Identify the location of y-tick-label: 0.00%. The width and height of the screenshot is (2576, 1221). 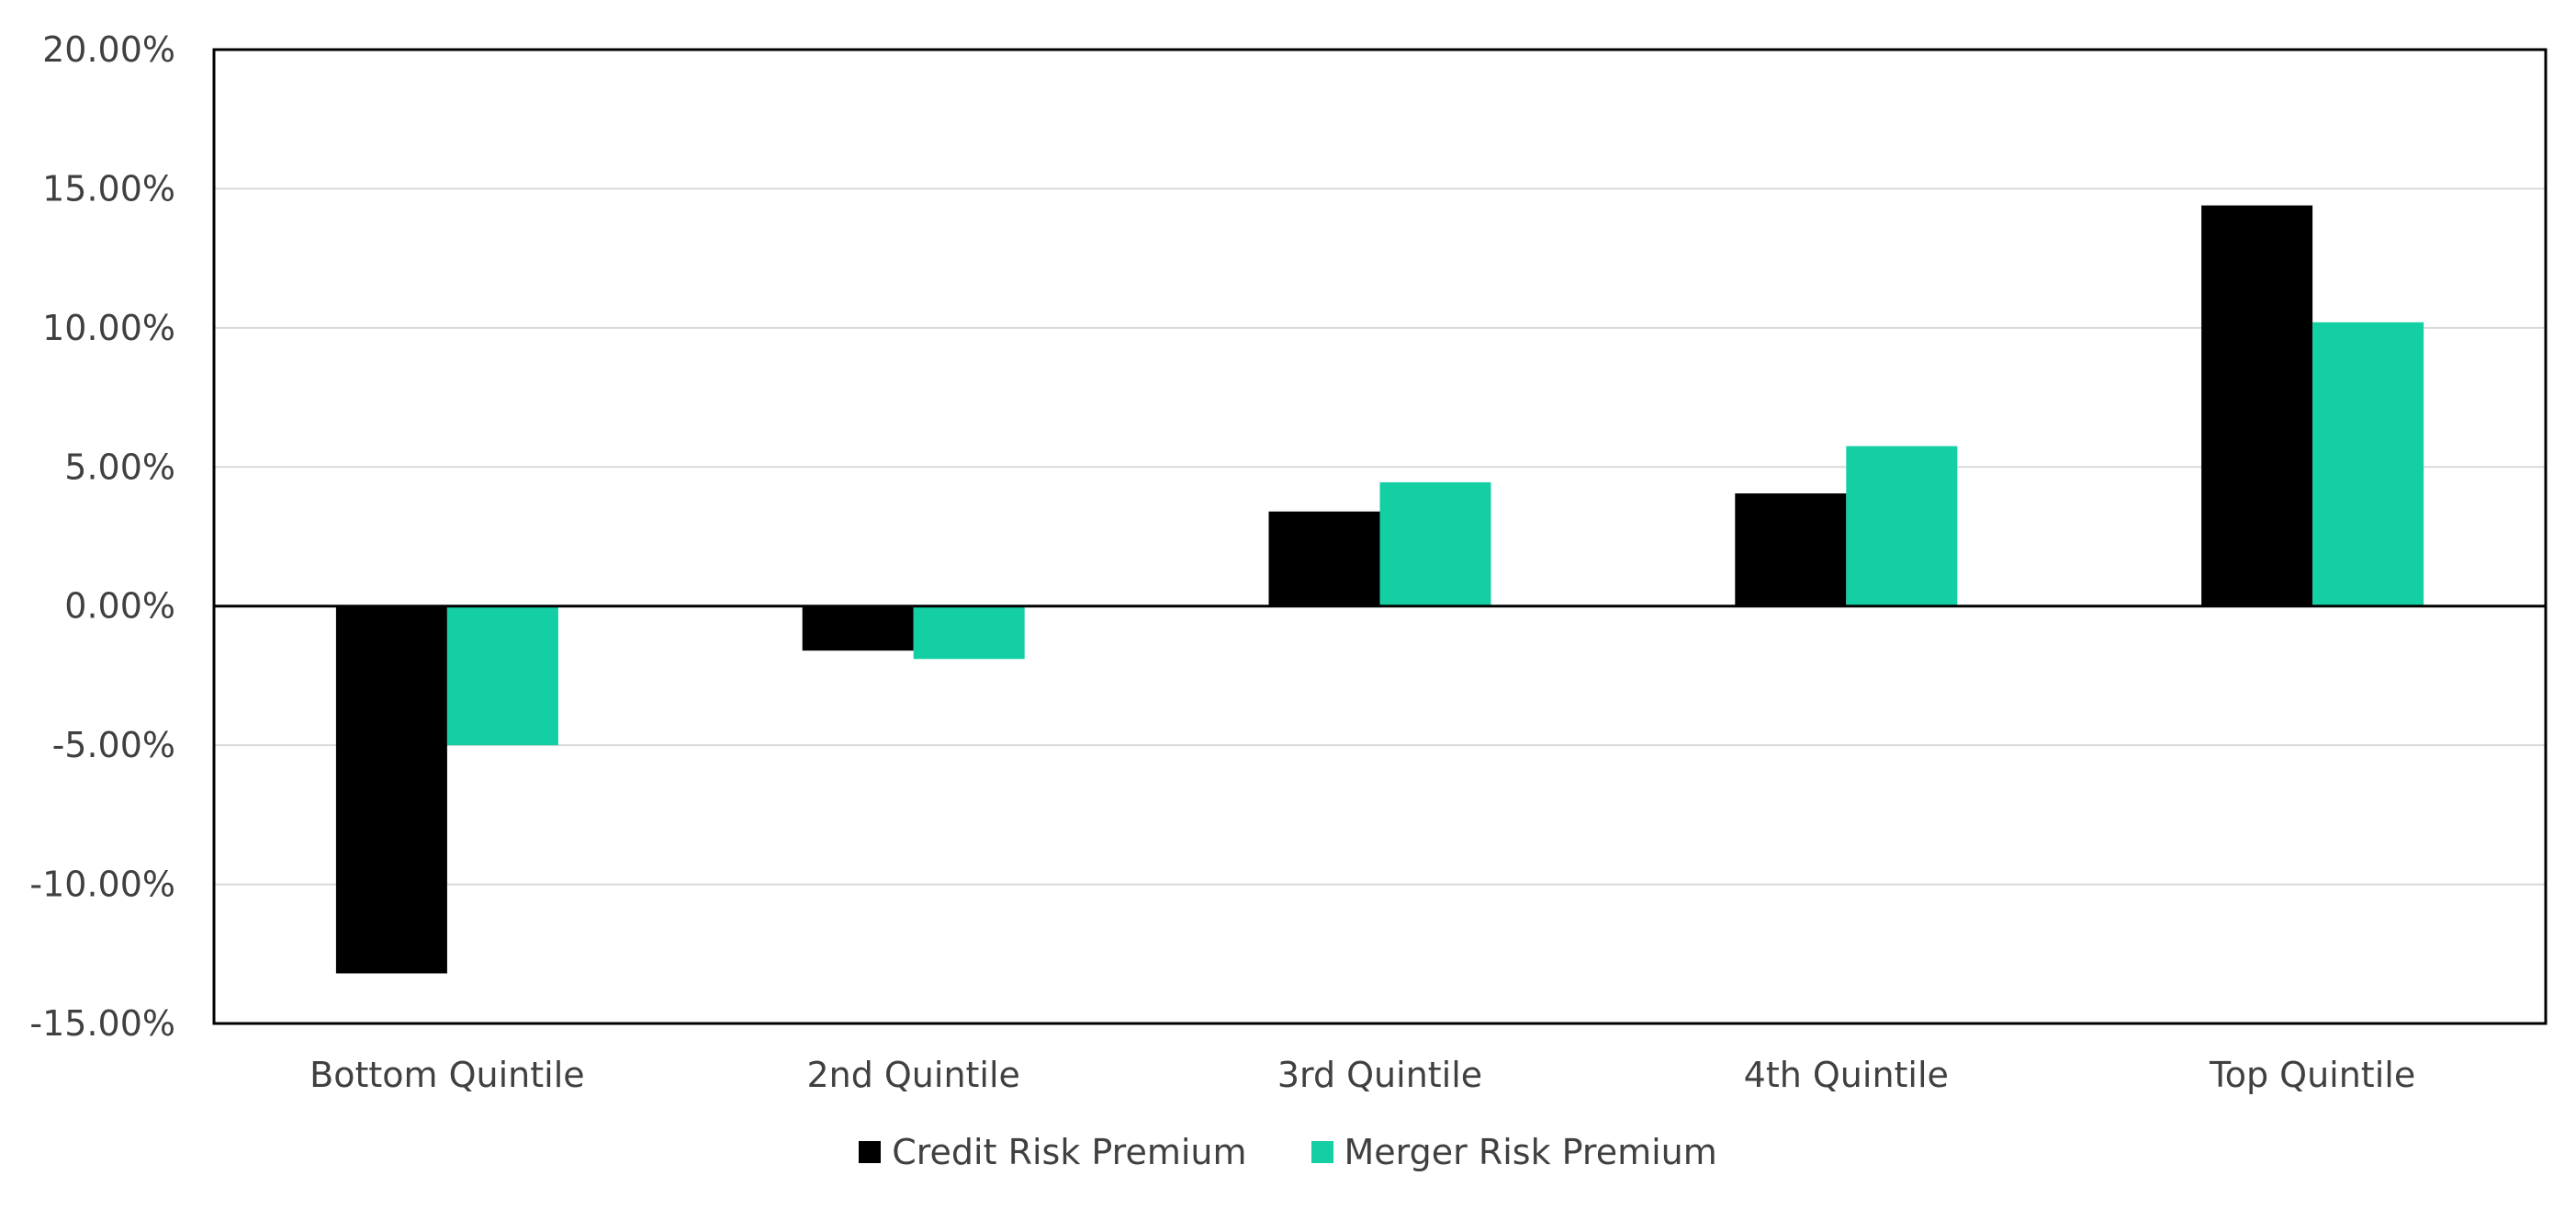
(119, 606).